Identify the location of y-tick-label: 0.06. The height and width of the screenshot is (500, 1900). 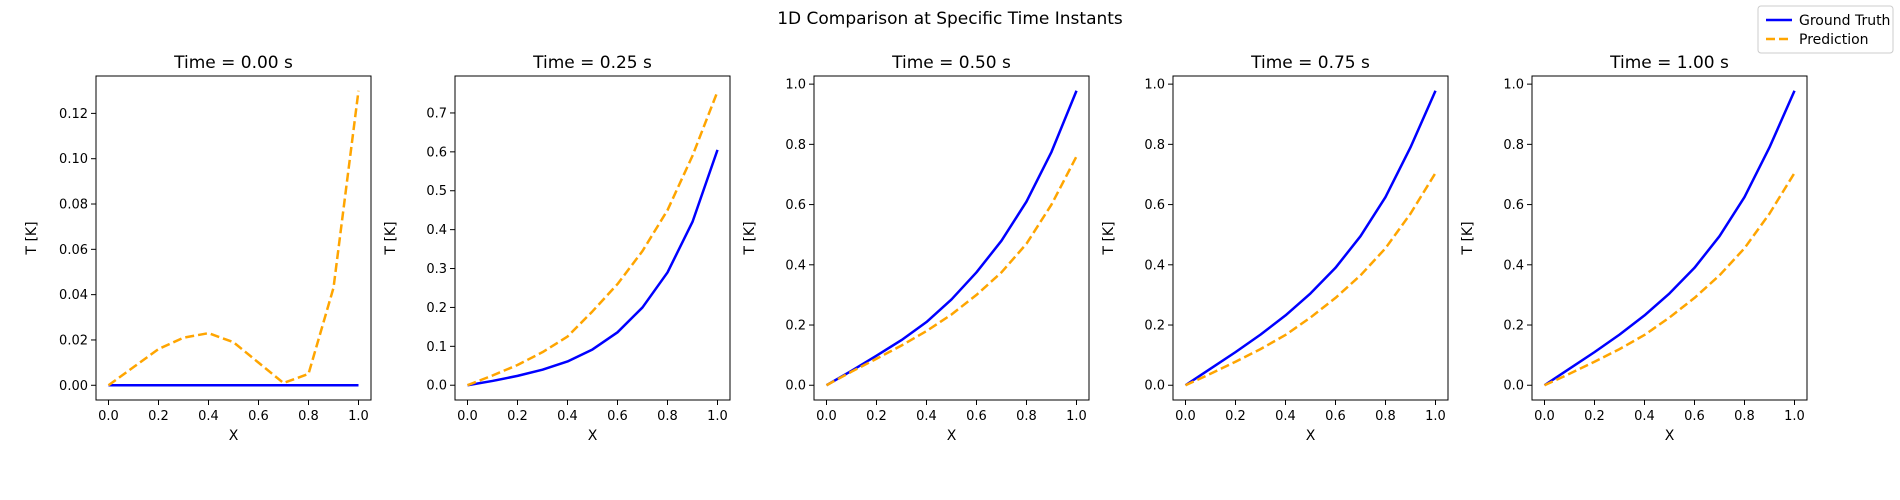
(73, 250).